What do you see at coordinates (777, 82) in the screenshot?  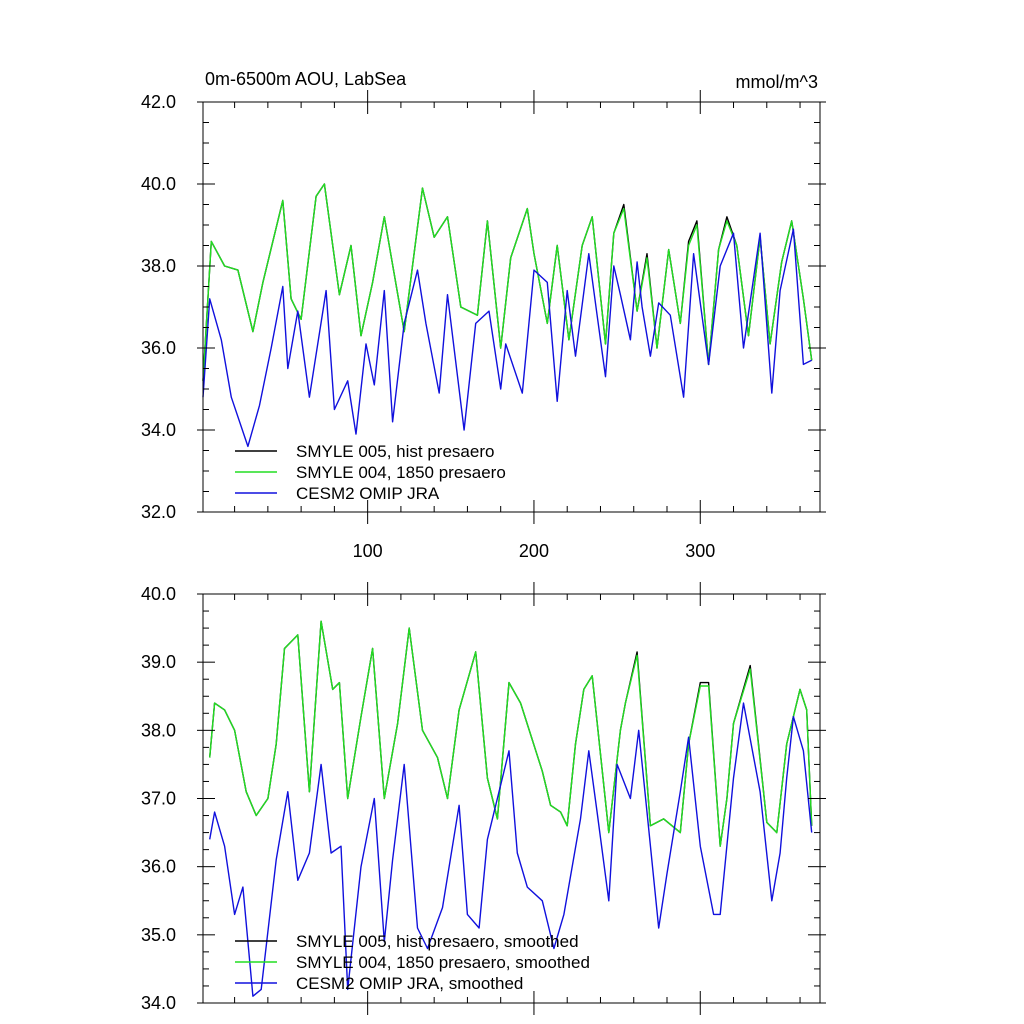 I see `chart-title-right: mmol/m^3` at bounding box center [777, 82].